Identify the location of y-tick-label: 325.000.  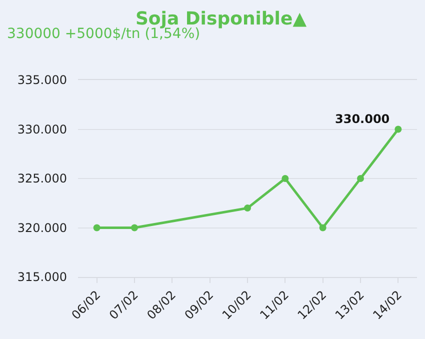
(42, 179).